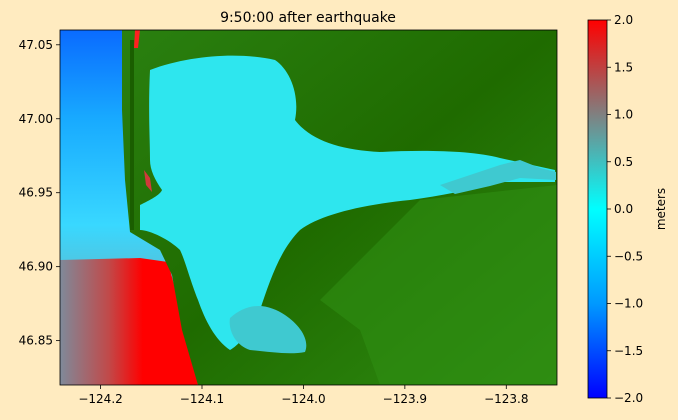 The image size is (678, 420). I want to click on colorbar-tick-label: −2.0, so click(628, 398).